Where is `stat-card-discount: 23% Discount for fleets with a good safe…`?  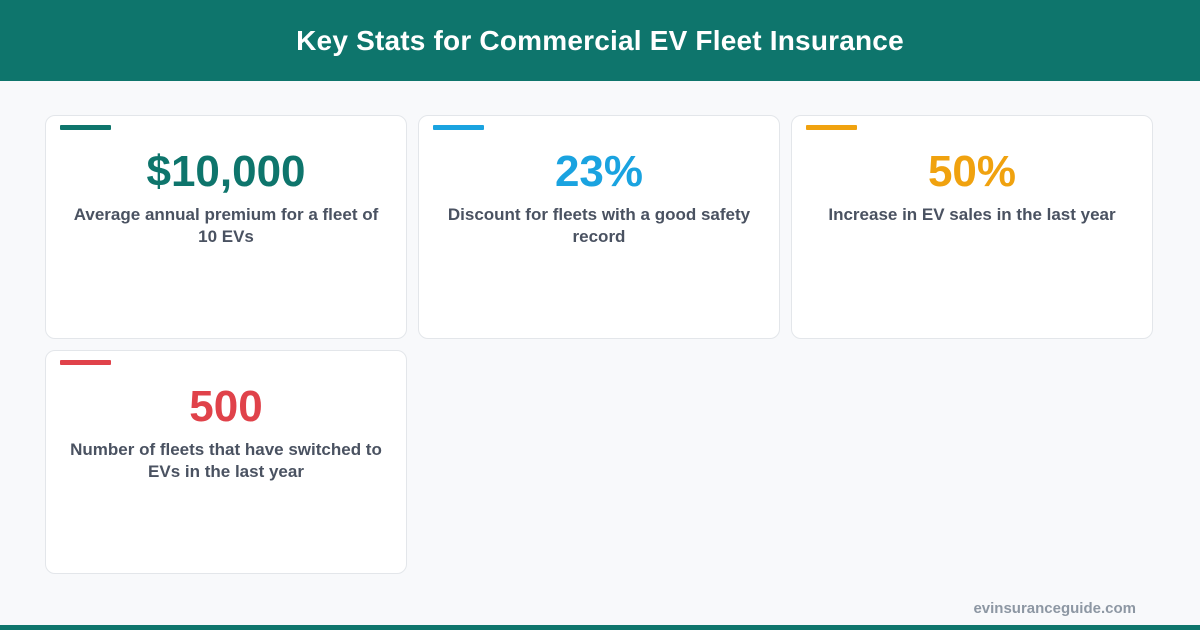
stat-card-discount: 23% Discount for fleets with a good safe… is located at coordinates (599, 227).